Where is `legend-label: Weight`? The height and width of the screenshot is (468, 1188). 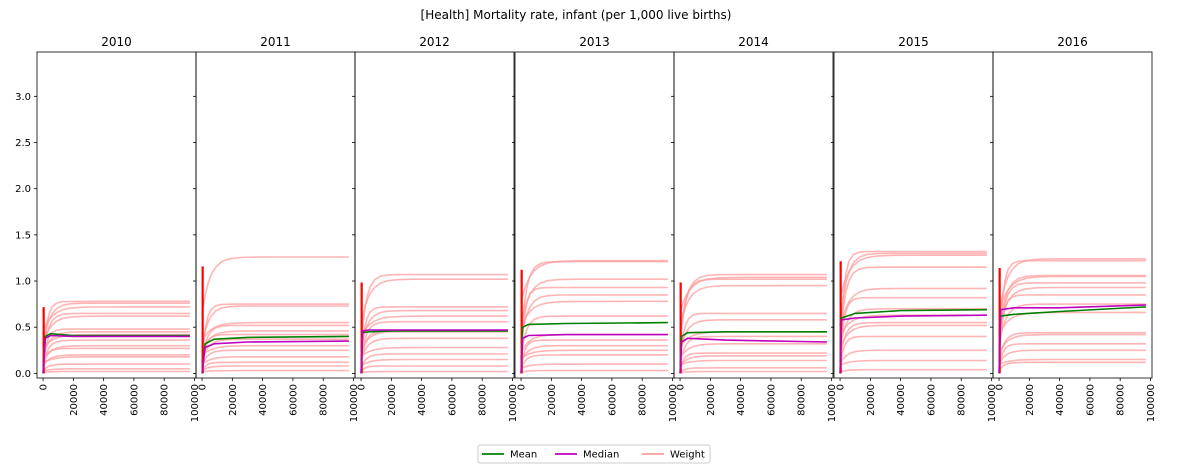
legend-label: Weight is located at coordinates (687, 455).